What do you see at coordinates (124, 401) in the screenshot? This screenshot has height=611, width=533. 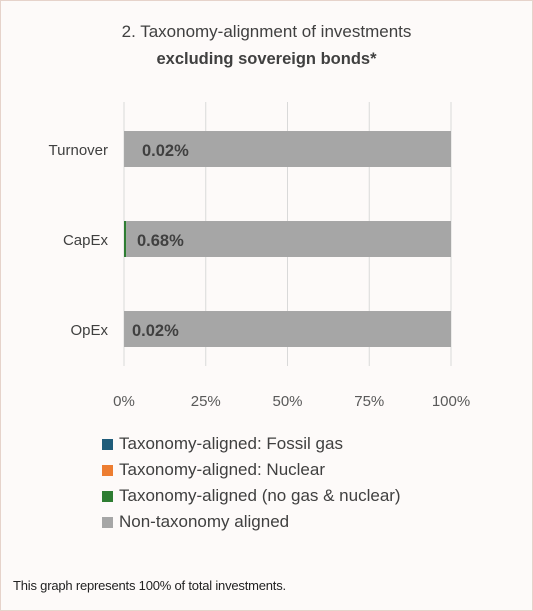 I see `x-tick-label: 0%` at bounding box center [124, 401].